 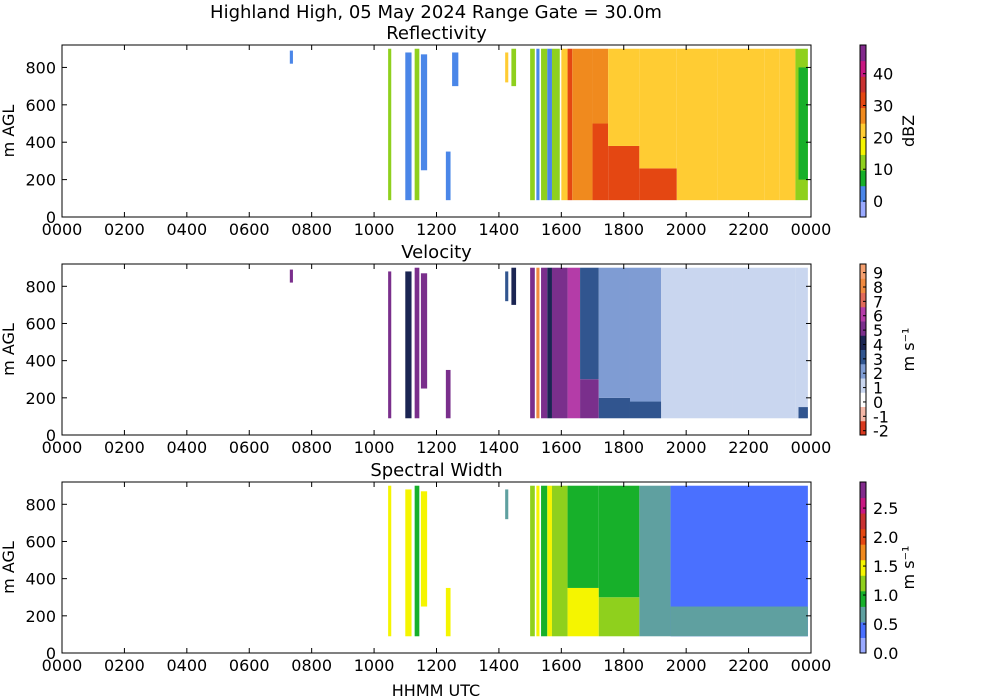 What do you see at coordinates (885, 508) in the screenshot?
I see `colorbar-tick-label: 2.5` at bounding box center [885, 508].